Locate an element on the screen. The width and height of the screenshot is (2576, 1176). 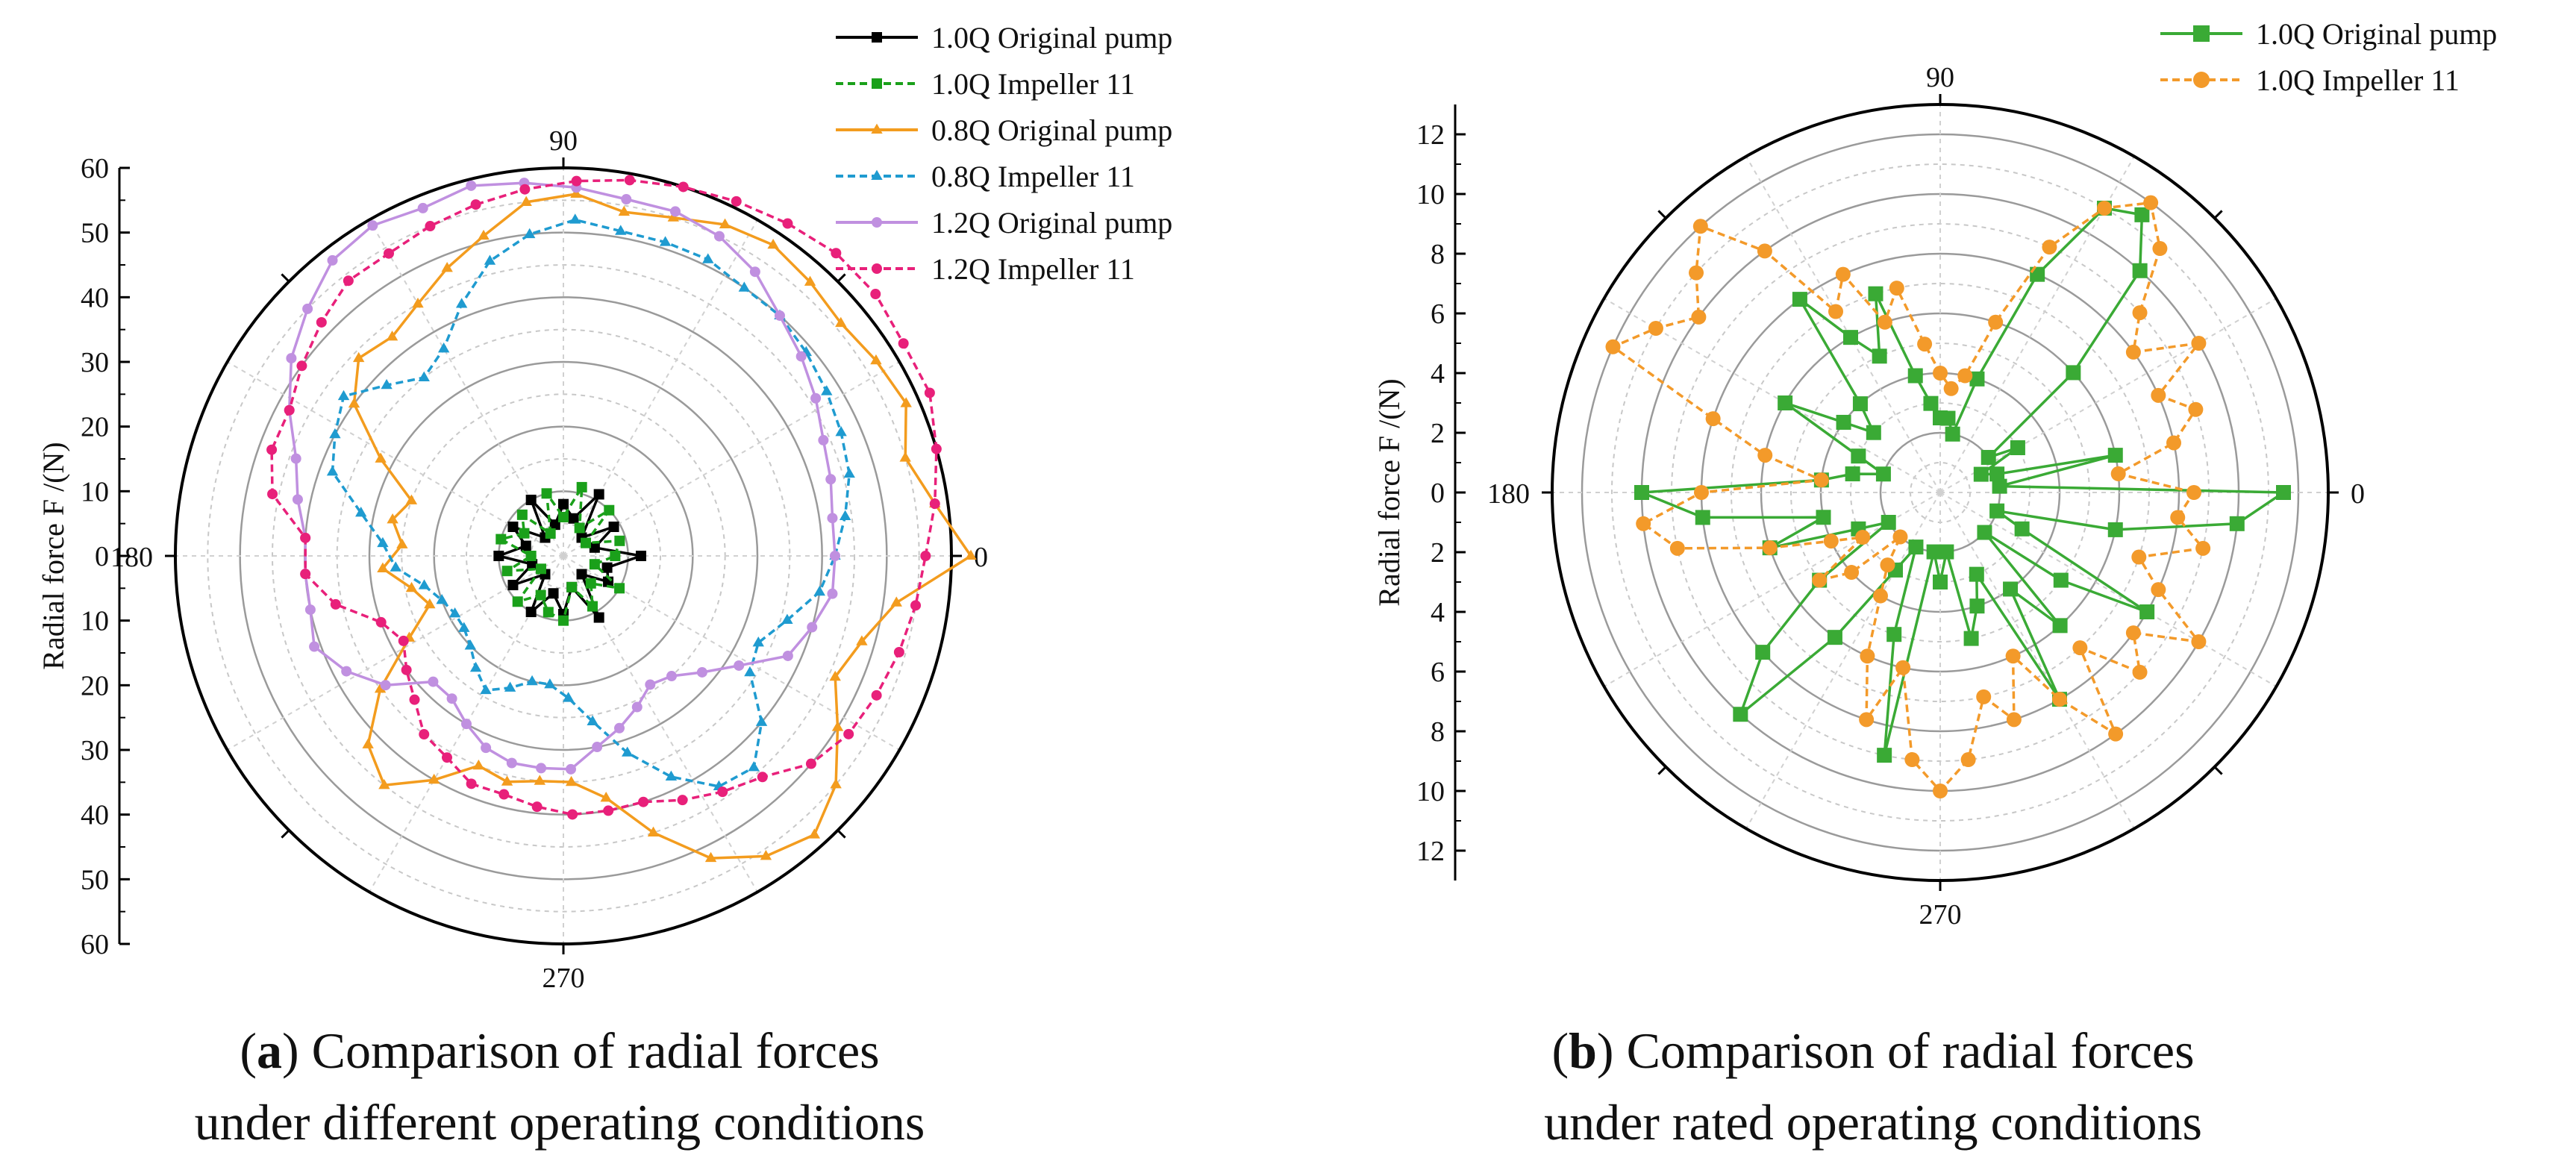
major-gridline is located at coordinates (563, 555).